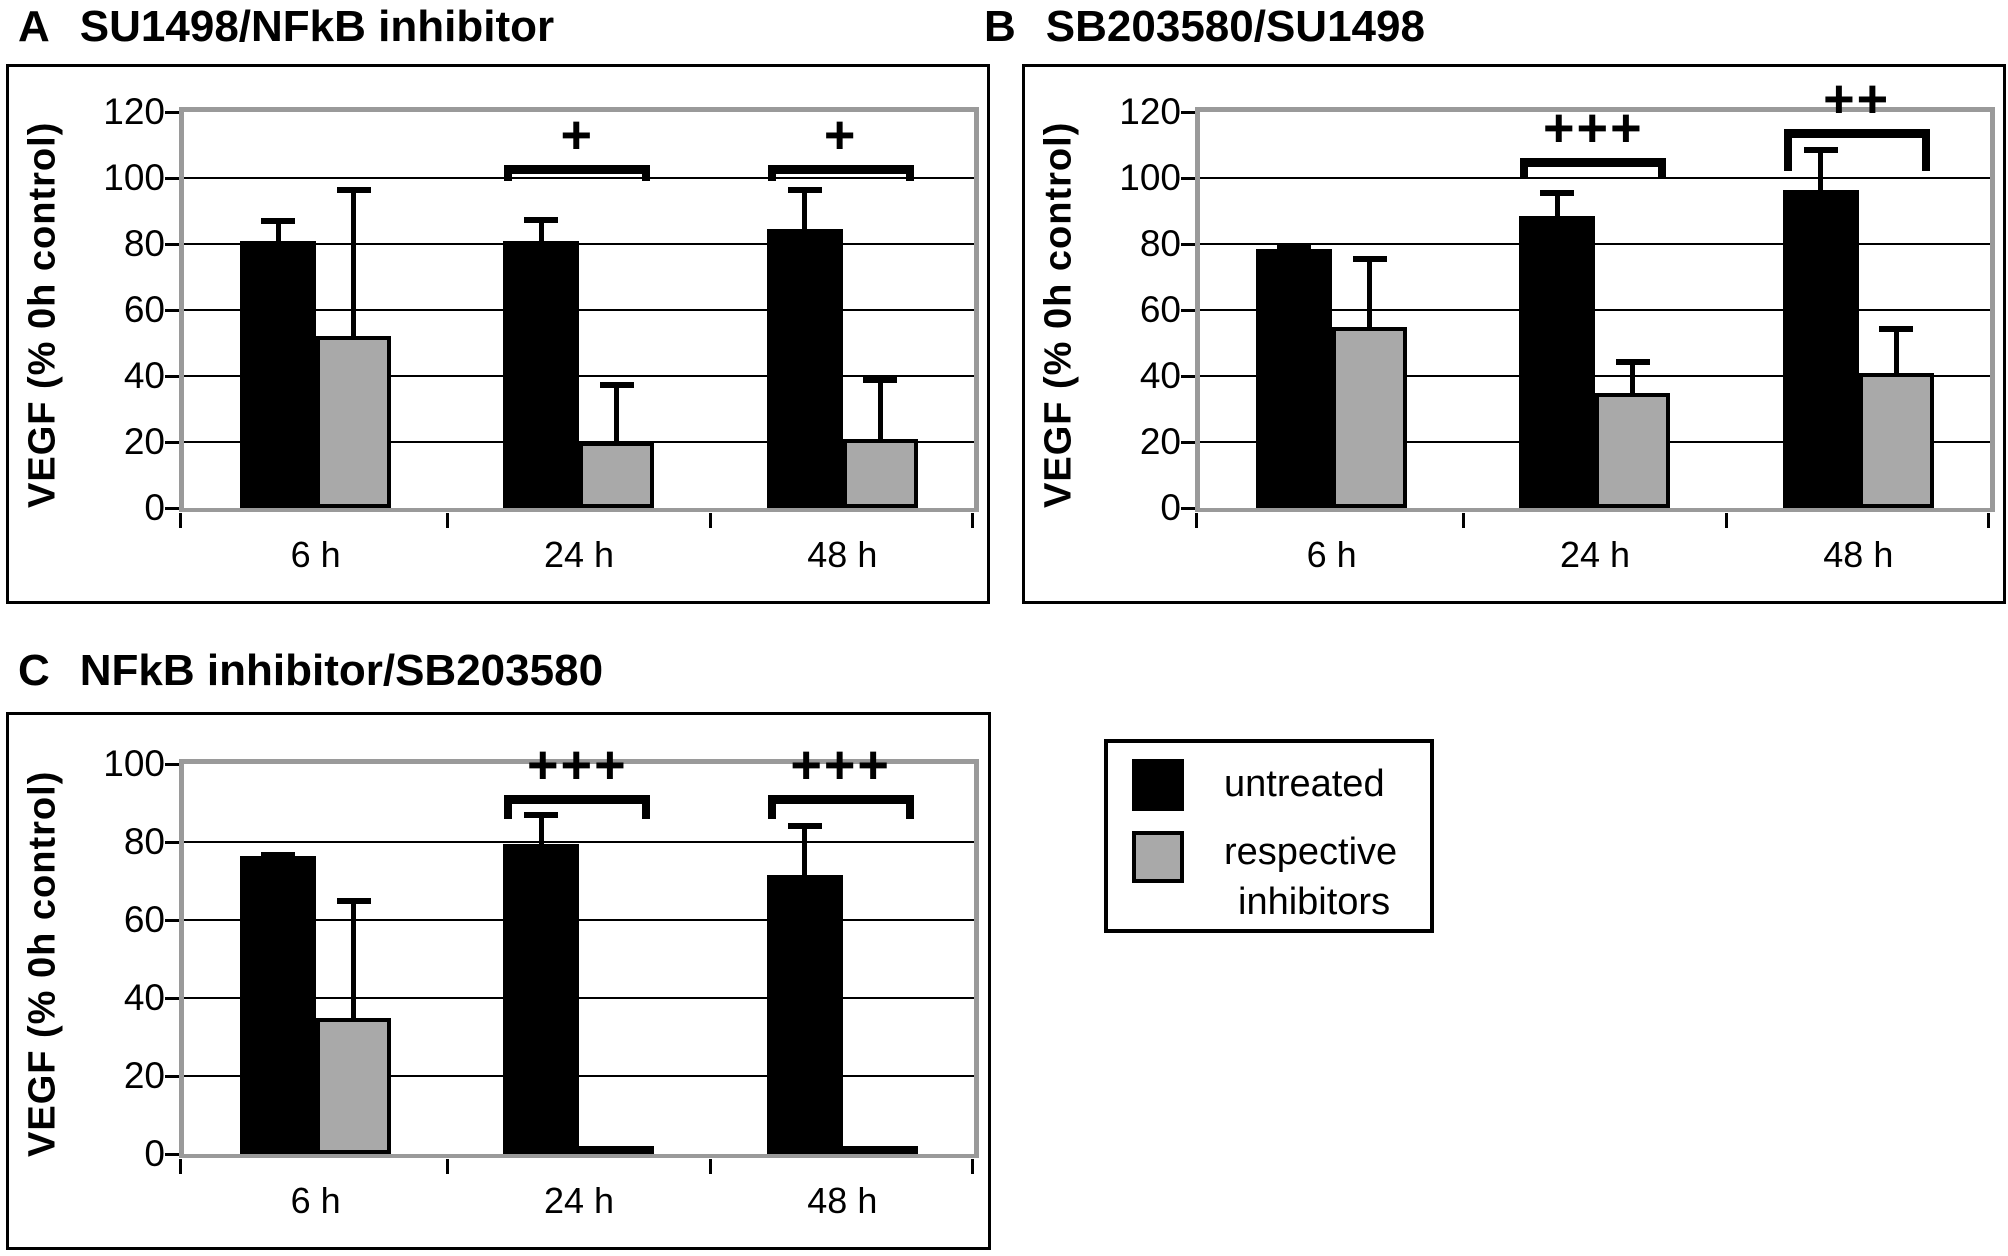 This screenshot has width=2008, height=1256. What do you see at coordinates (1311, 852) in the screenshot?
I see `legend-label-inhibitors-line1: respective` at bounding box center [1311, 852].